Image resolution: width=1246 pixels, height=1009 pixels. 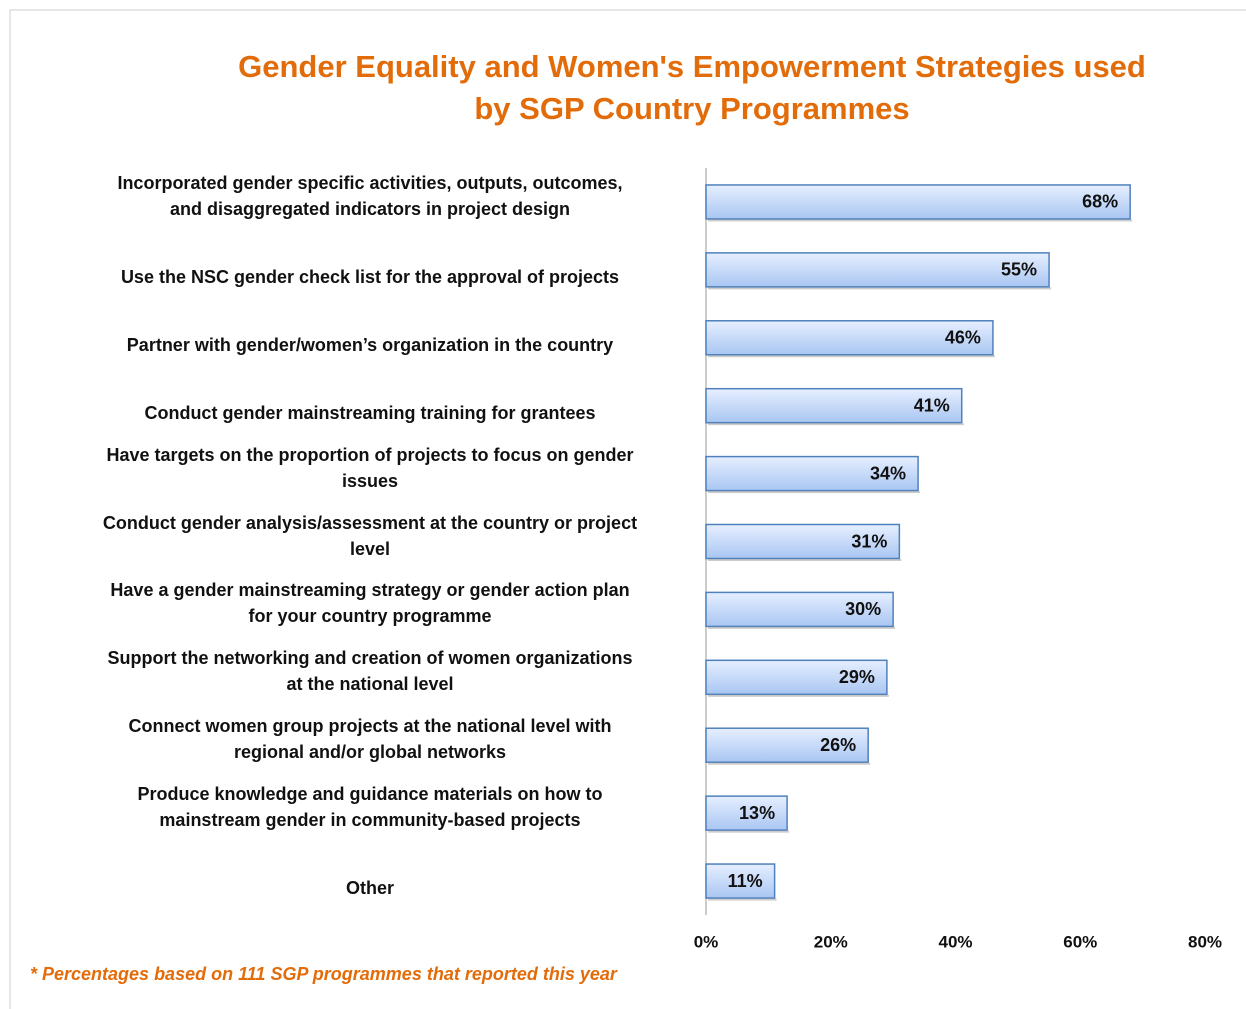 What do you see at coordinates (706, 941) in the screenshot?
I see `x-tick-label: 0%` at bounding box center [706, 941].